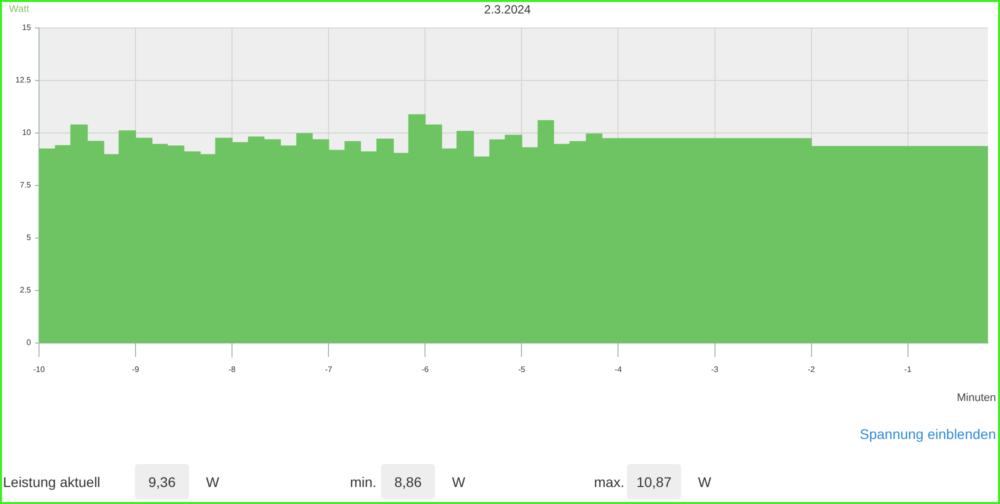  Describe the element at coordinates (618, 369) in the screenshot. I see `x-tick-label: -4` at that location.